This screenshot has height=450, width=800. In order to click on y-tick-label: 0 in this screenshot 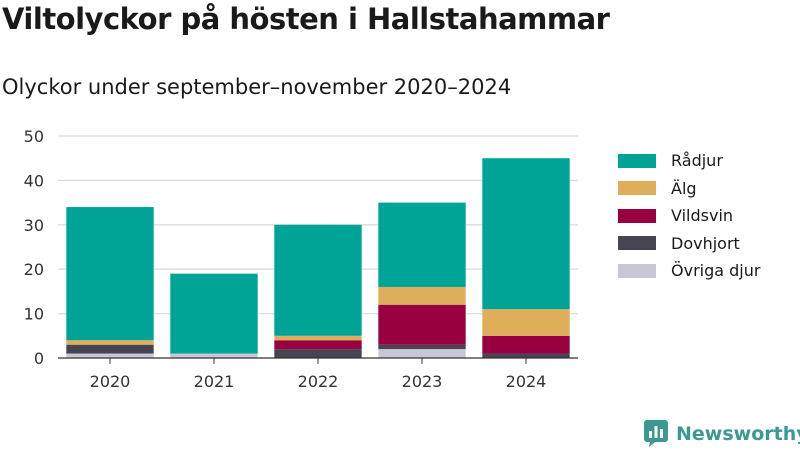, I will do `click(39, 358)`.